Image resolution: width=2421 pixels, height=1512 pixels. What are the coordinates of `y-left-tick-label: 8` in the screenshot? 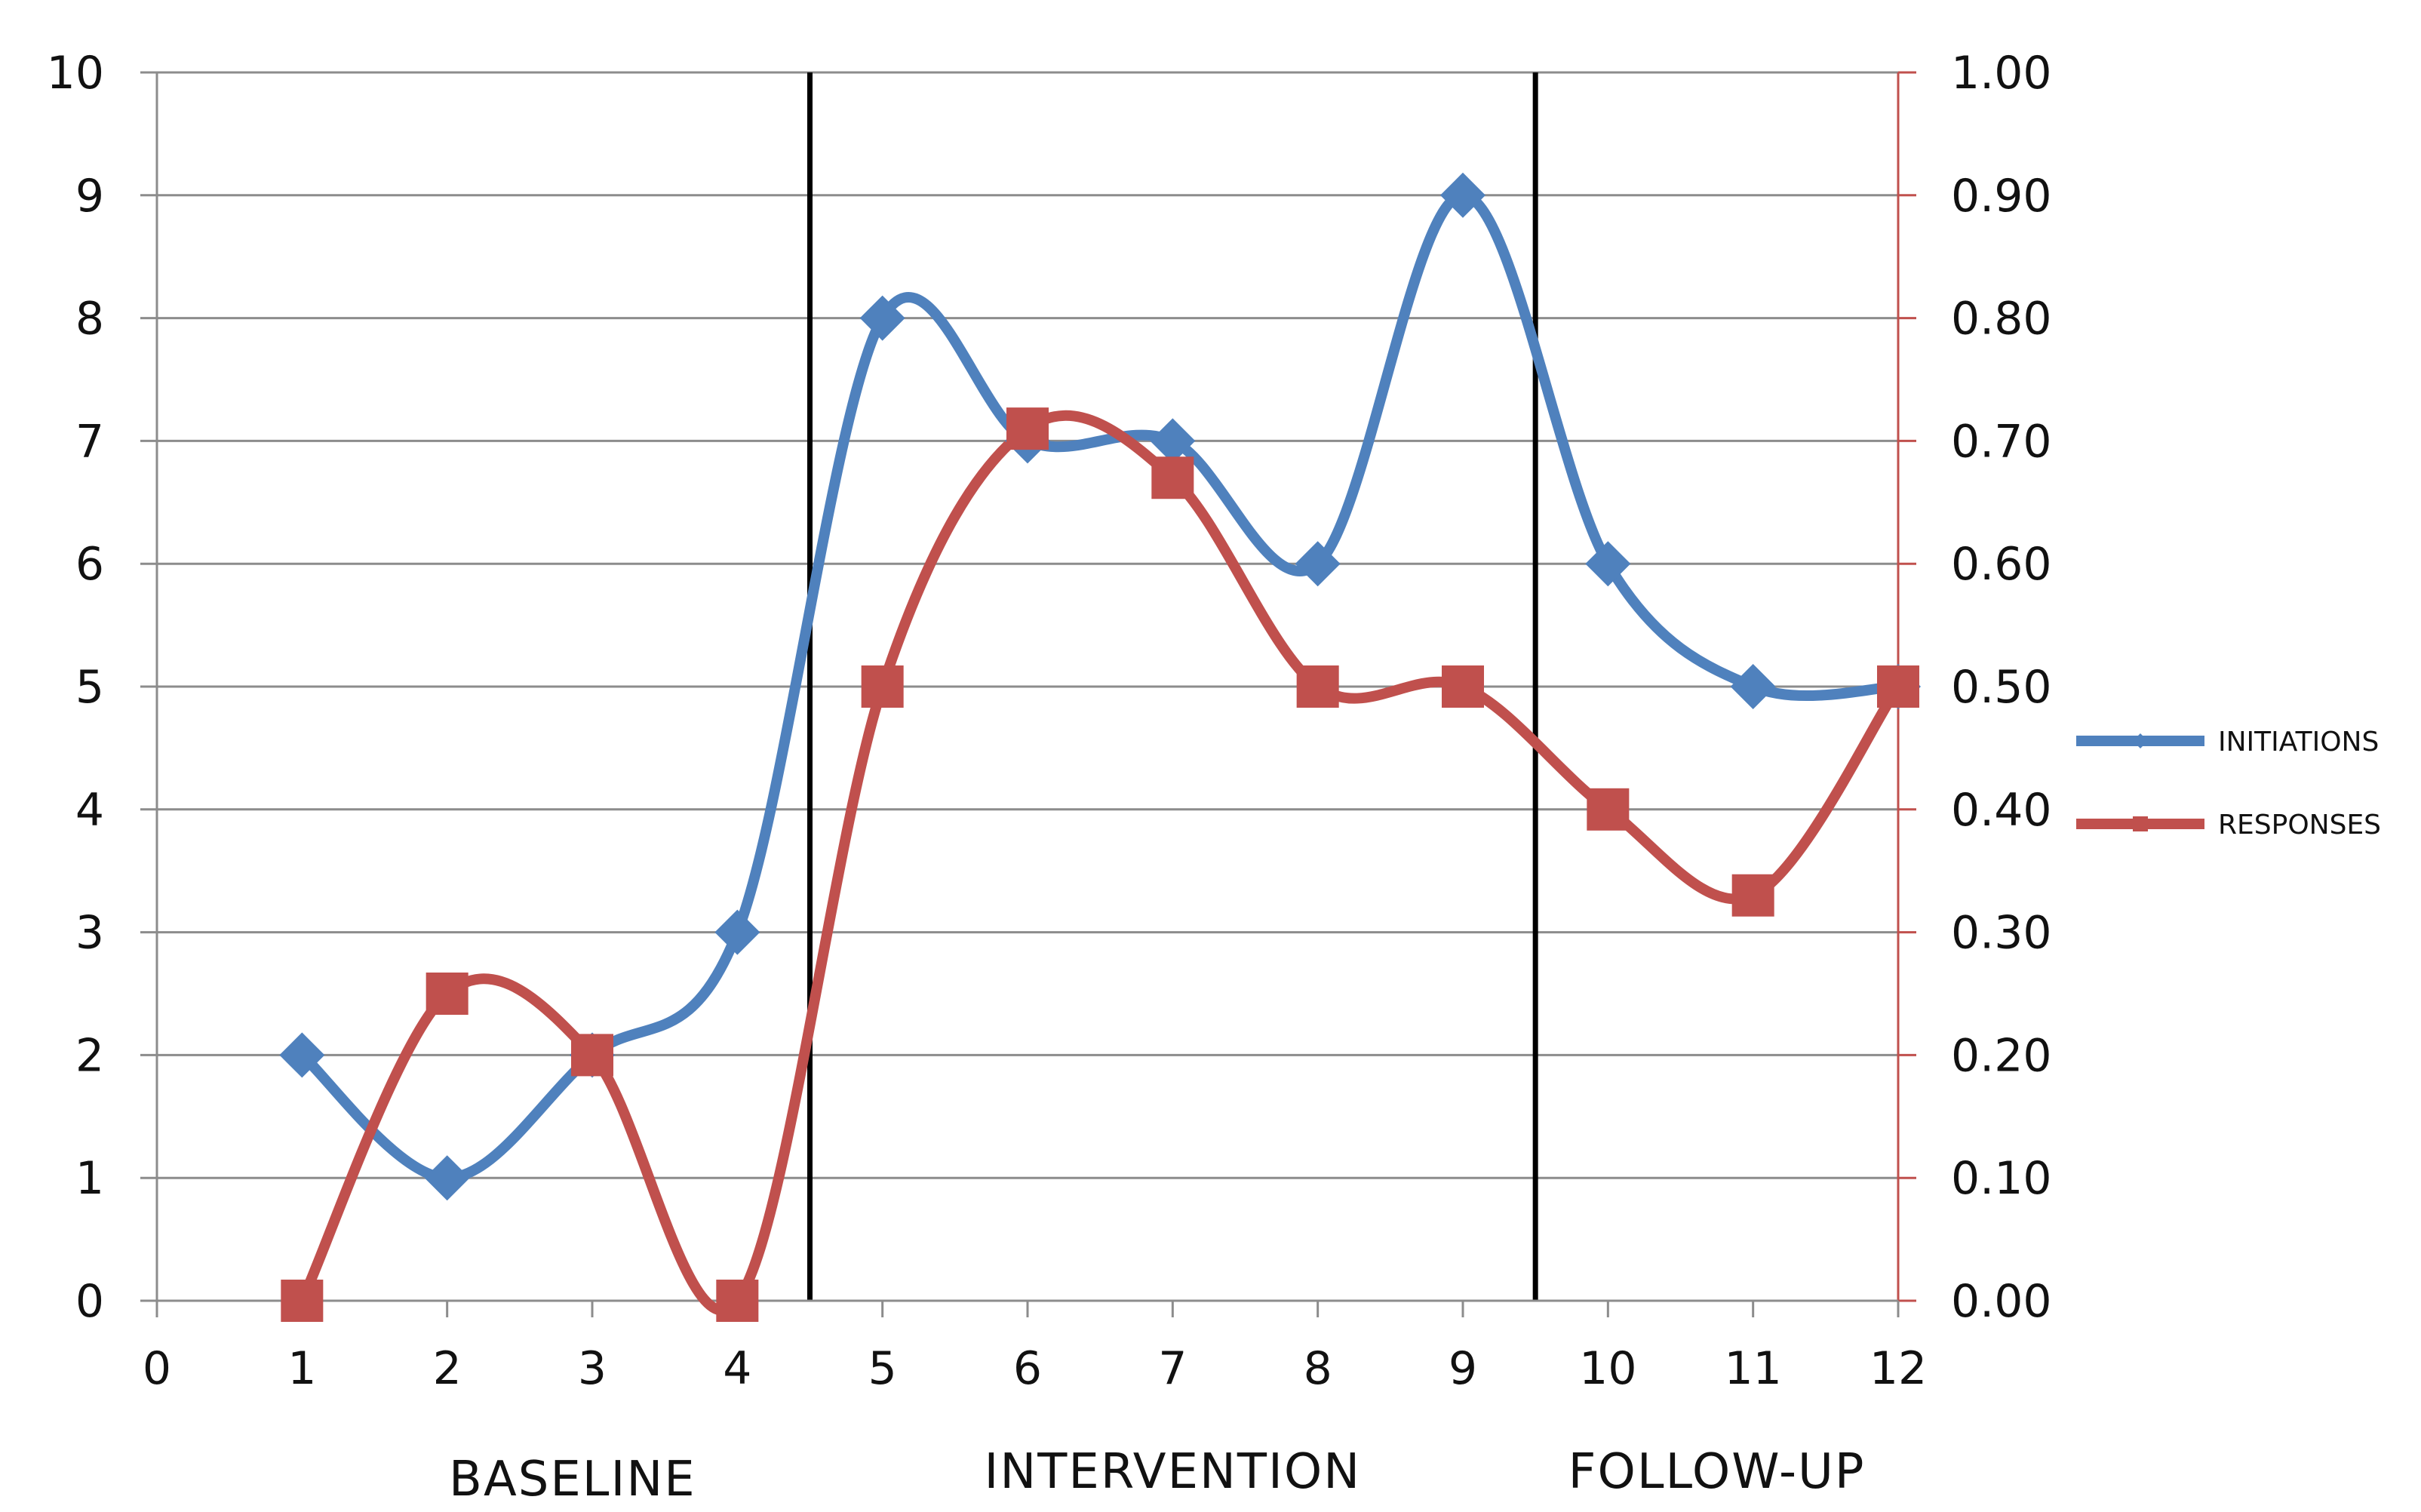 It's located at (90, 319).